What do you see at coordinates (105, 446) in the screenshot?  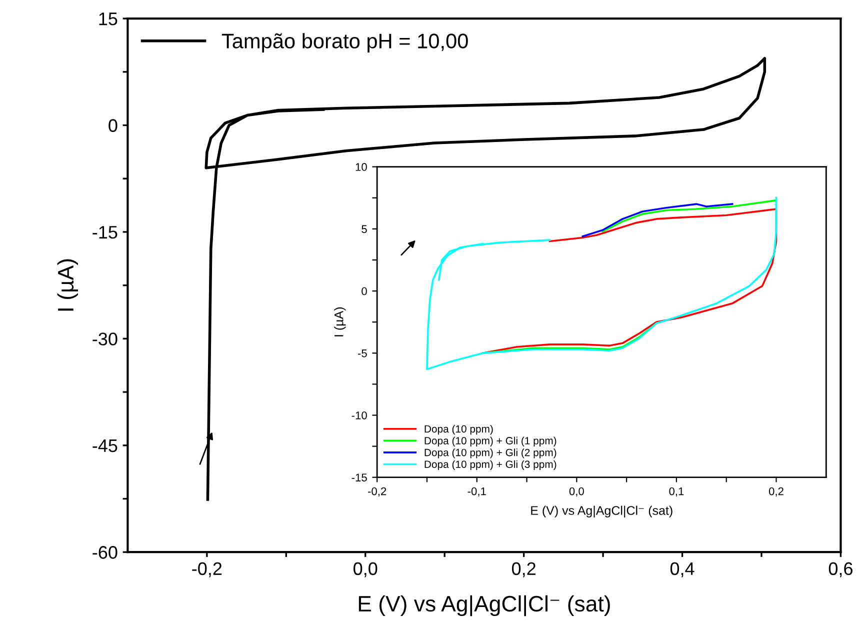 I see `y-tick-label: -45` at bounding box center [105, 446].